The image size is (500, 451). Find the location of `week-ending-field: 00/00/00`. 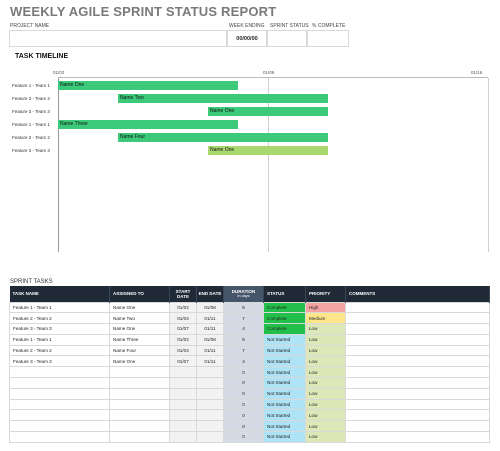

week-ending-field: 00/00/00 is located at coordinates (247, 38).